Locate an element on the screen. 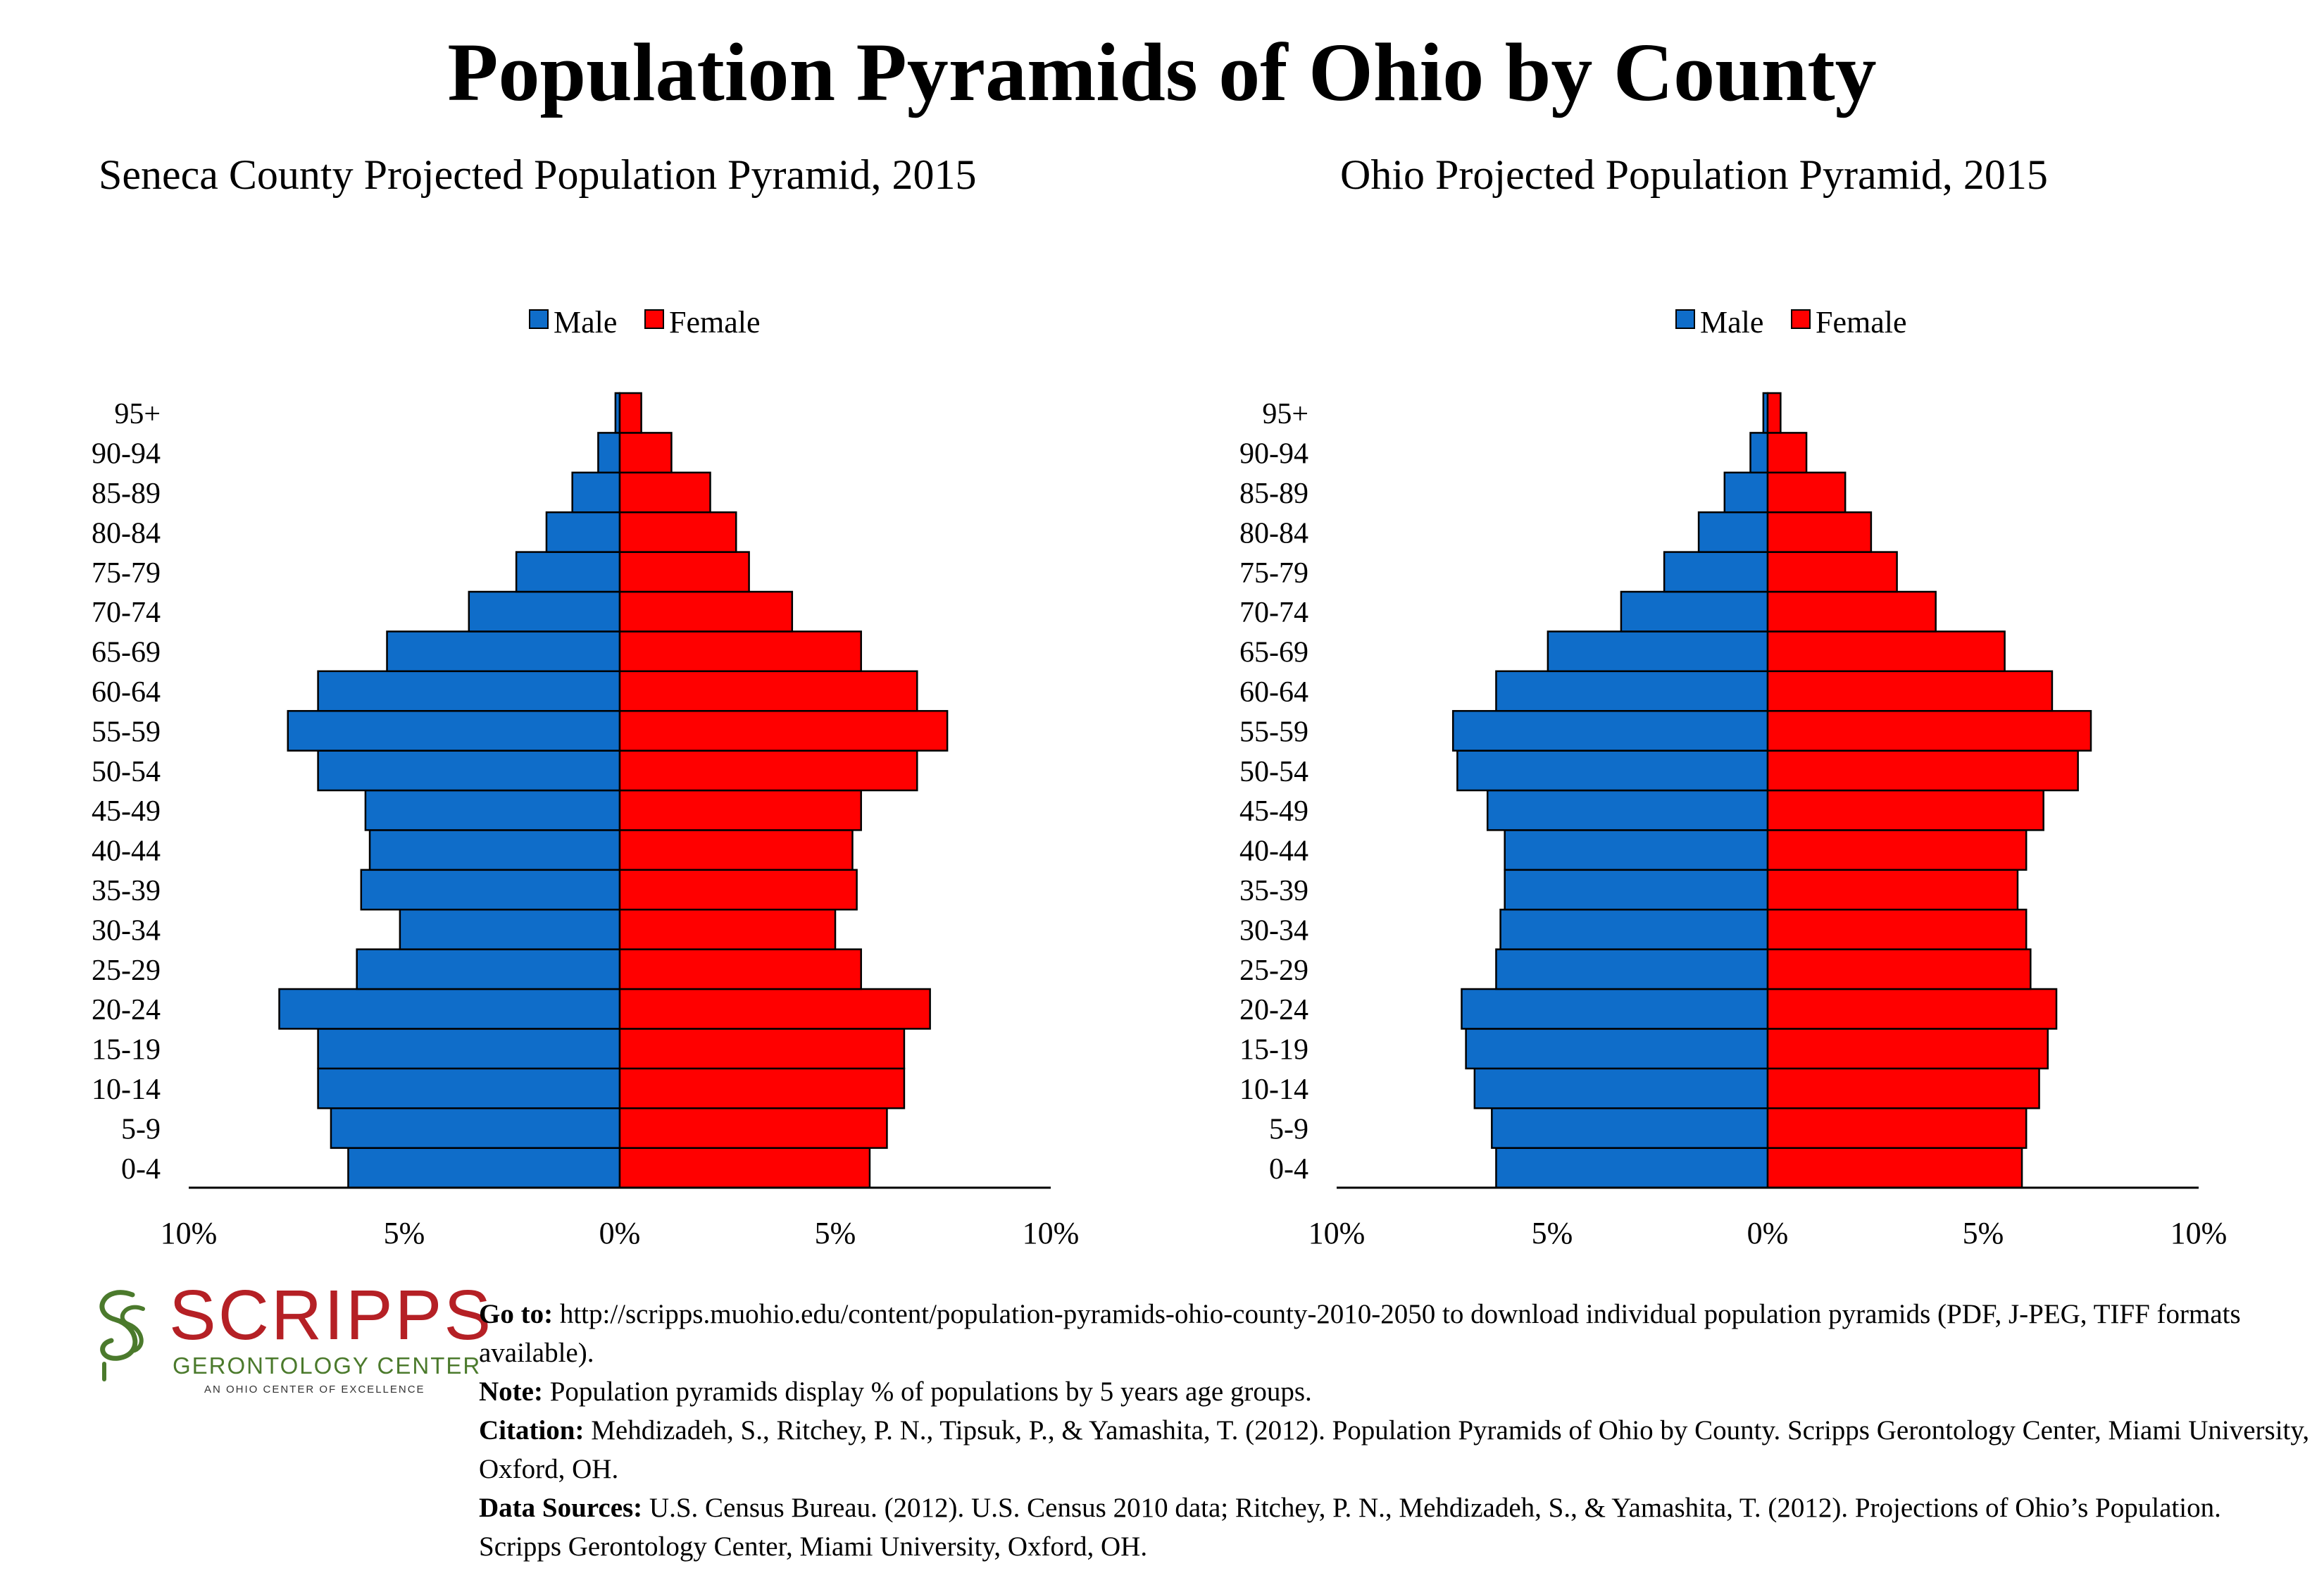 Image resolution: width=2324 pixels, height=1585 pixels. legend-swatch-male is located at coordinates (1685, 319).